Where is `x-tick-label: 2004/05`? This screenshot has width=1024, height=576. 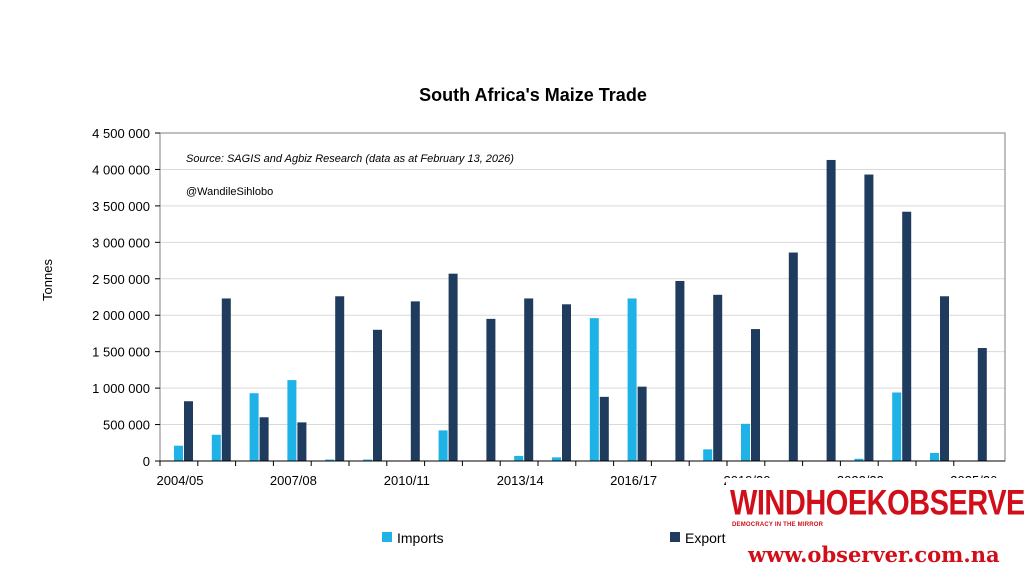
x-tick-label: 2004/05 is located at coordinates (180, 480).